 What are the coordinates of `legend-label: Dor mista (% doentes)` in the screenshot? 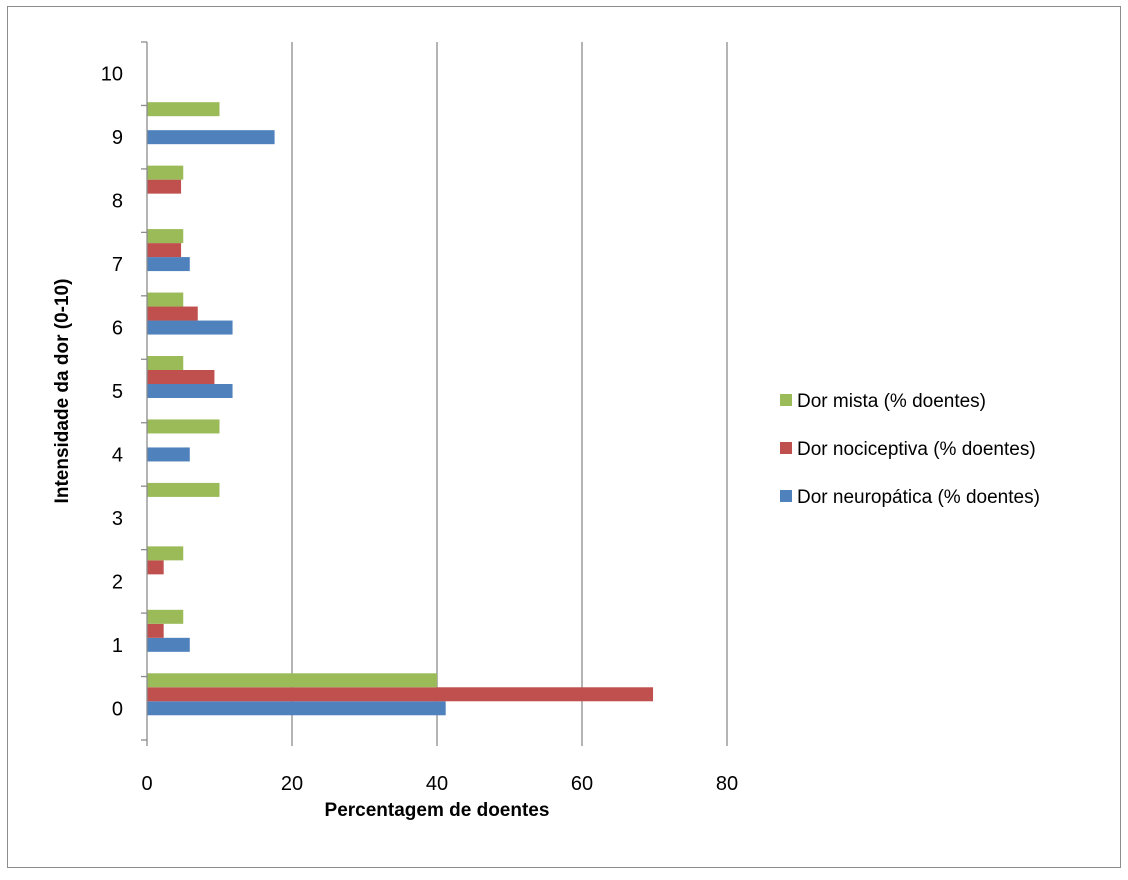 It's located at (891, 401).